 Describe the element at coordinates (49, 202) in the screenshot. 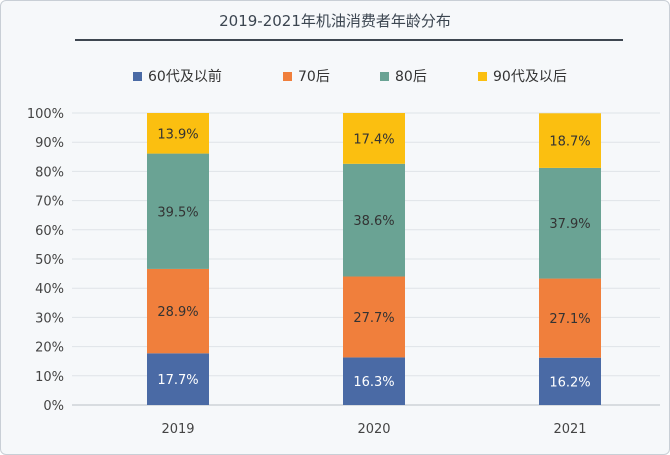

I see `y-tick-label: 70%` at that location.